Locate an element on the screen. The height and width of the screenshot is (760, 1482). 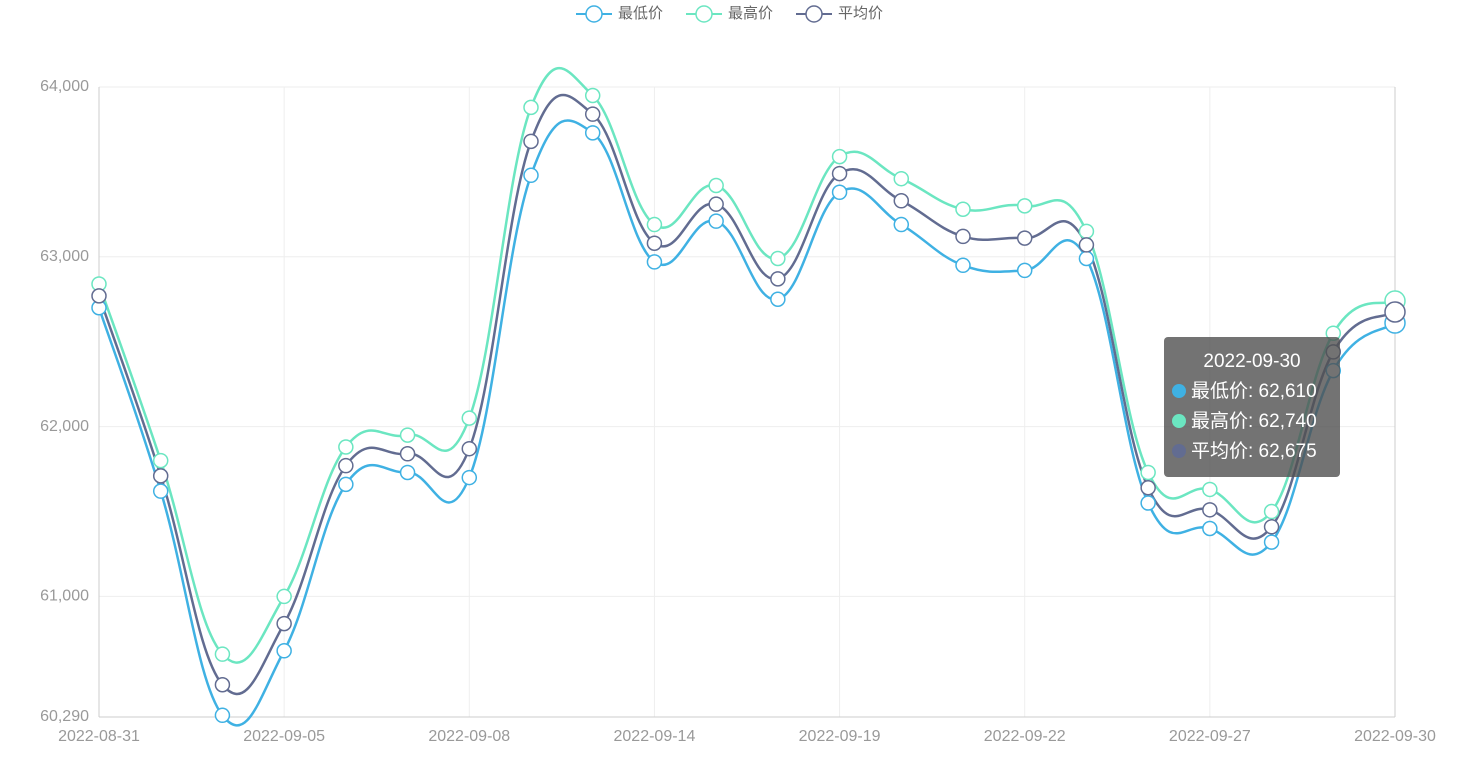
y-tick-label: 61,000 is located at coordinates (64, 596).